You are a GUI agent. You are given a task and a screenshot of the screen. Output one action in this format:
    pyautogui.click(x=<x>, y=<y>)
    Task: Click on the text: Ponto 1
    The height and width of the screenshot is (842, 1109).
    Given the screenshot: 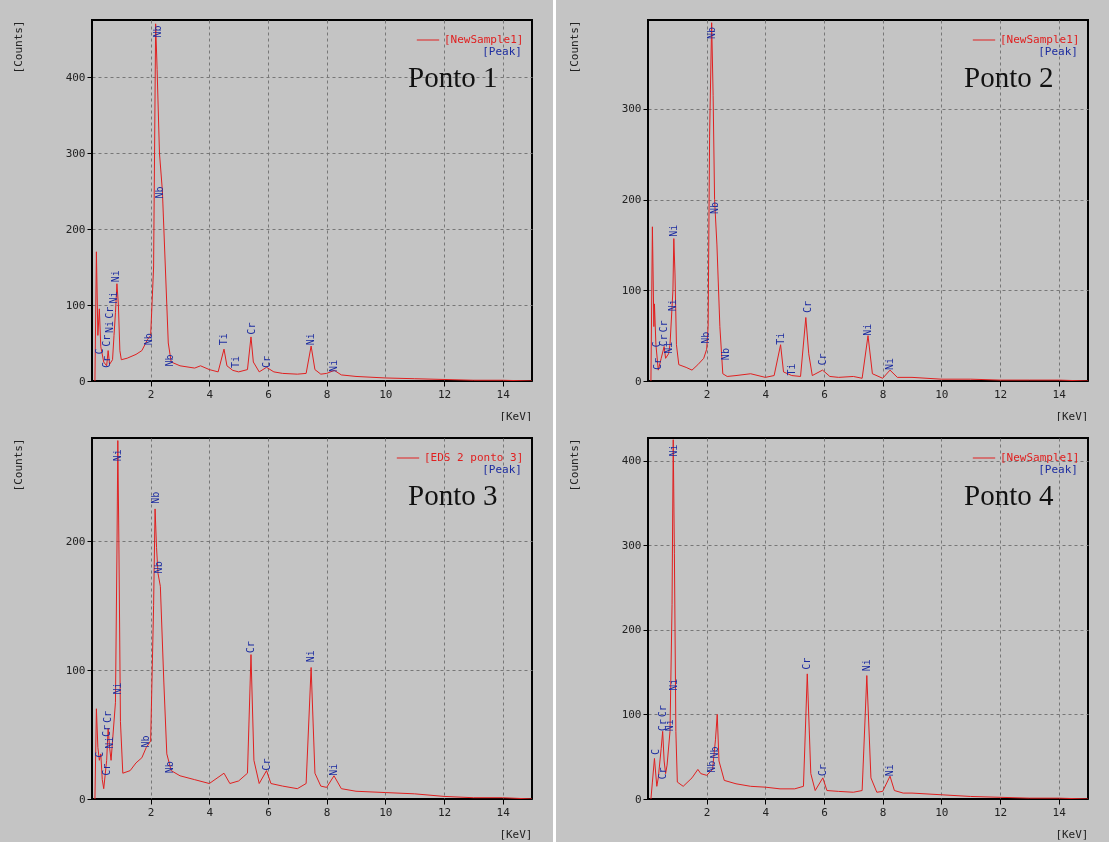 What is the action you would take?
    pyautogui.click(x=453, y=77)
    